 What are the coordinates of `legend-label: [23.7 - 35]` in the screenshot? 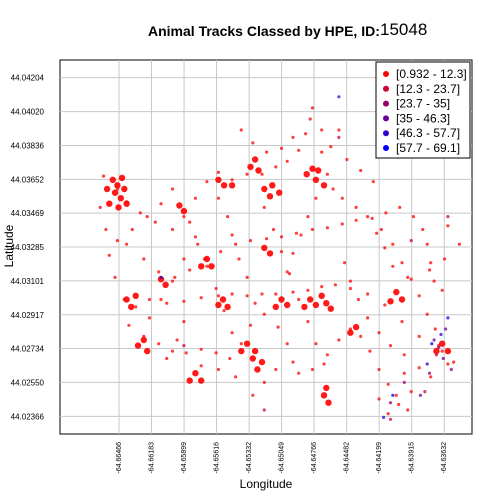 It's located at (423, 104).